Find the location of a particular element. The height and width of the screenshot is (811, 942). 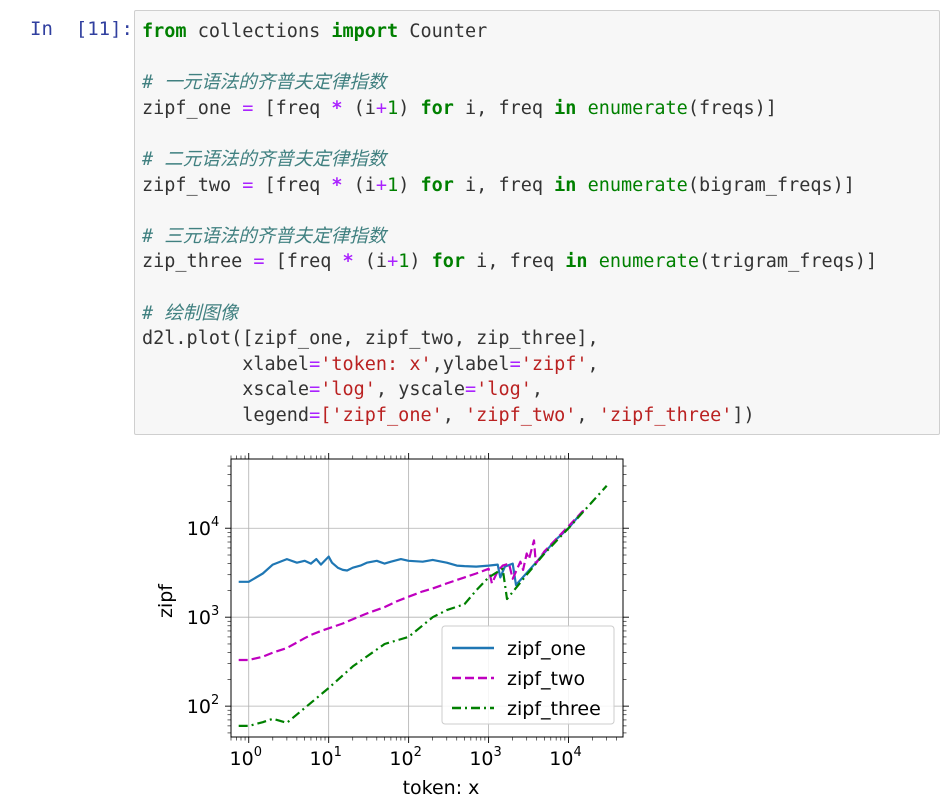

code-token: from is located at coordinates (164, 31).